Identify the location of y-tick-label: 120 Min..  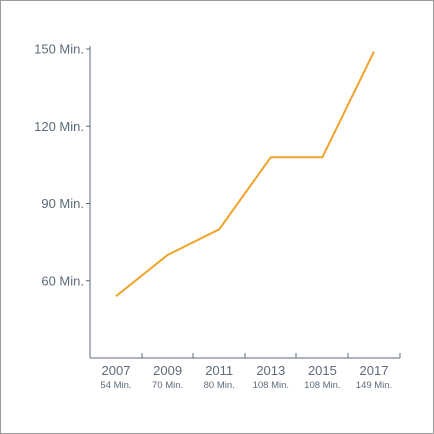
(59, 126).